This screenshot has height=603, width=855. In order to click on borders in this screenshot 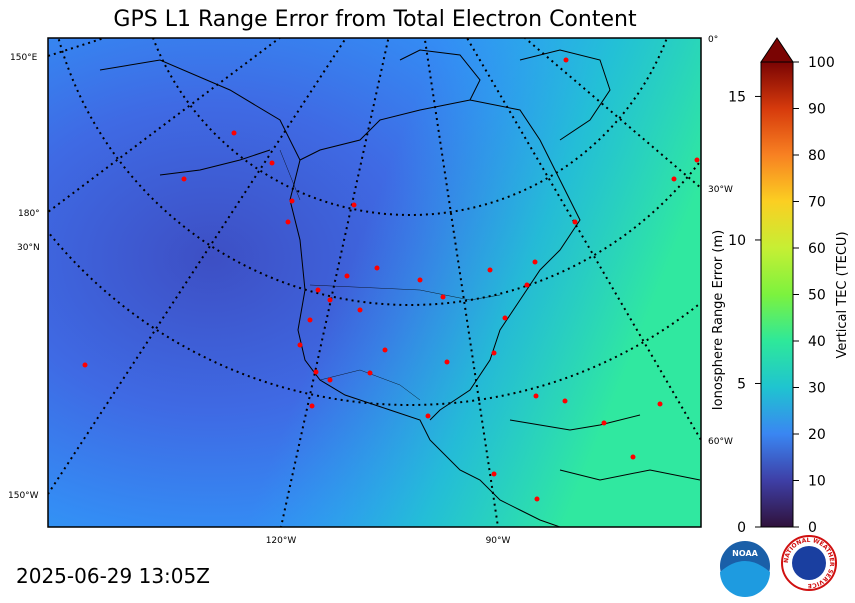, I will do `click(390, 275)`.